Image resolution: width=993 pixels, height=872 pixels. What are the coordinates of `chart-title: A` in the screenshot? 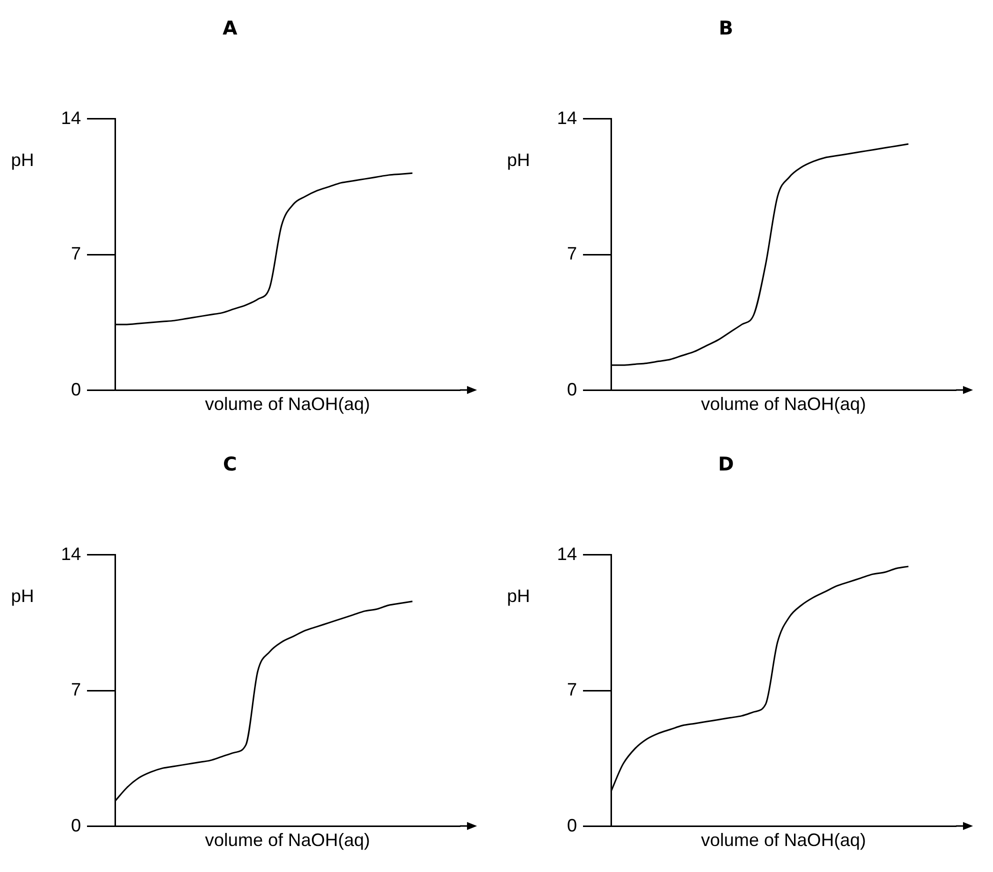 It's located at (230, 28).